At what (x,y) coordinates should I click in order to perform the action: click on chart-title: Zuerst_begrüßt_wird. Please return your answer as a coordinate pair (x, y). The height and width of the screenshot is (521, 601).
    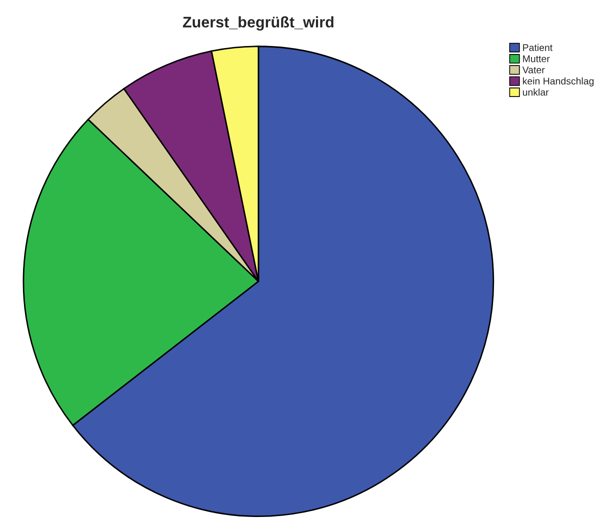
    Looking at the image, I should click on (258, 23).